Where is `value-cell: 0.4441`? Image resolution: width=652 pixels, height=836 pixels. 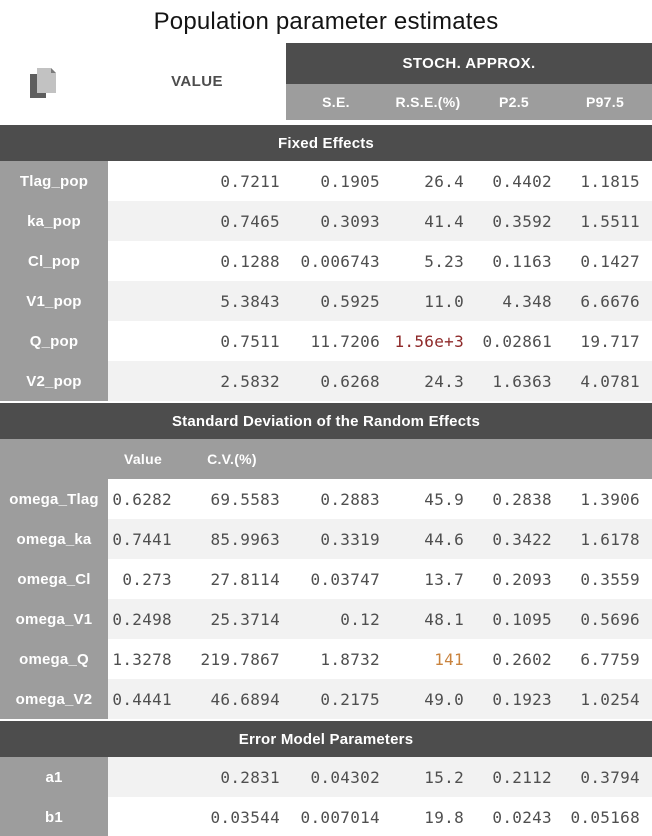 value-cell: 0.4441 is located at coordinates (143, 699).